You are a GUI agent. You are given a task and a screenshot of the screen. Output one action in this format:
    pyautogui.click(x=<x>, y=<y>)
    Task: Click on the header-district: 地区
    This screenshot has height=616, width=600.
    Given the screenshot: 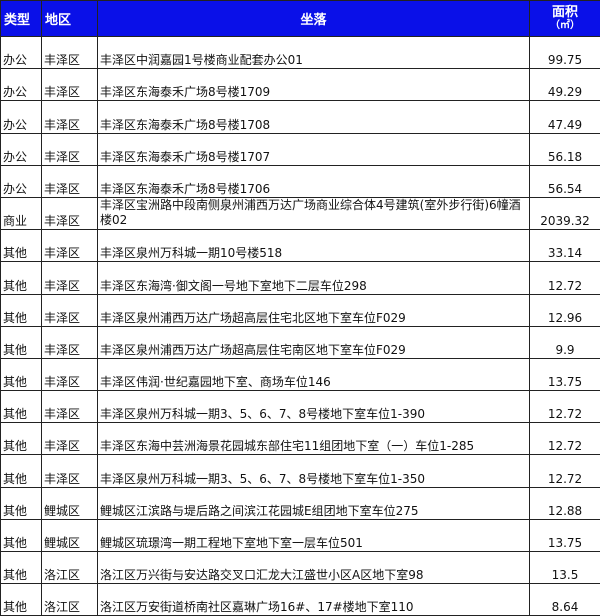 What is the action you would take?
    pyautogui.click(x=70, y=19)
    